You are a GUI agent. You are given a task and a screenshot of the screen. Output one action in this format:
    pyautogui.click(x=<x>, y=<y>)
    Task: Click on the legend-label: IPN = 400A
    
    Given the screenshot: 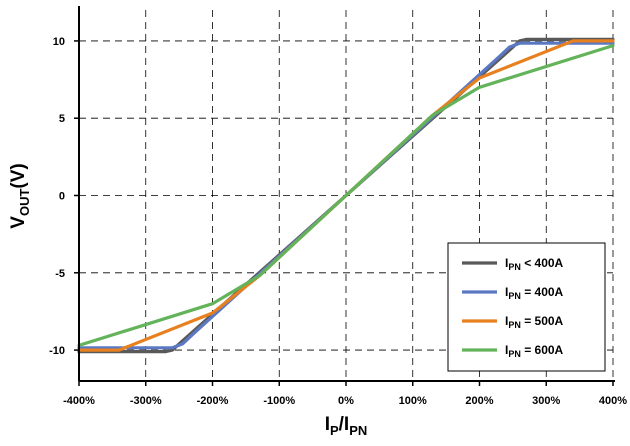 What is the action you would take?
    pyautogui.click(x=534, y=293)
    